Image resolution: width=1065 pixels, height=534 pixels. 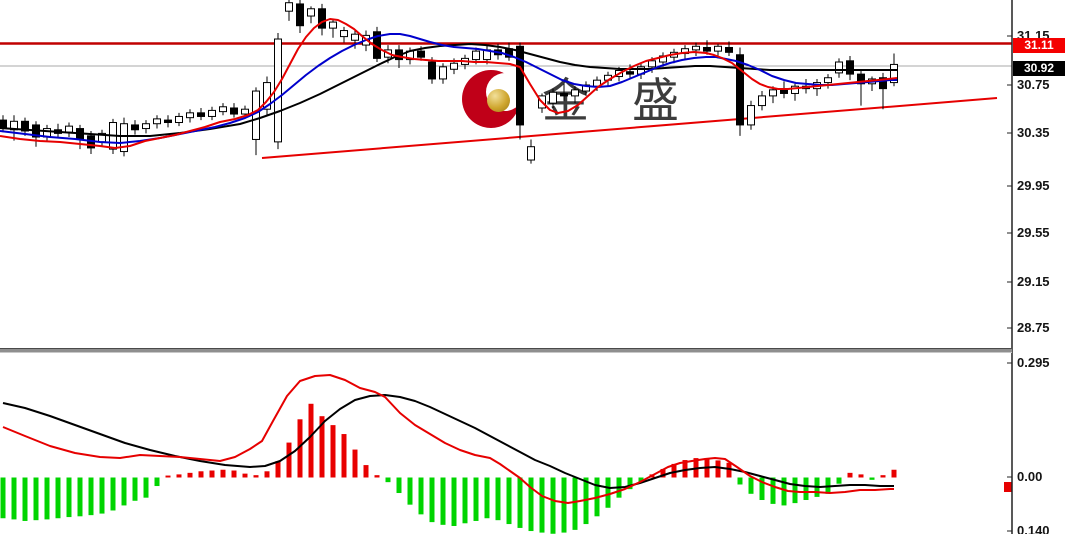 I want to click on resistance-price-badge: 31.11, so click(x=1039, y=45).